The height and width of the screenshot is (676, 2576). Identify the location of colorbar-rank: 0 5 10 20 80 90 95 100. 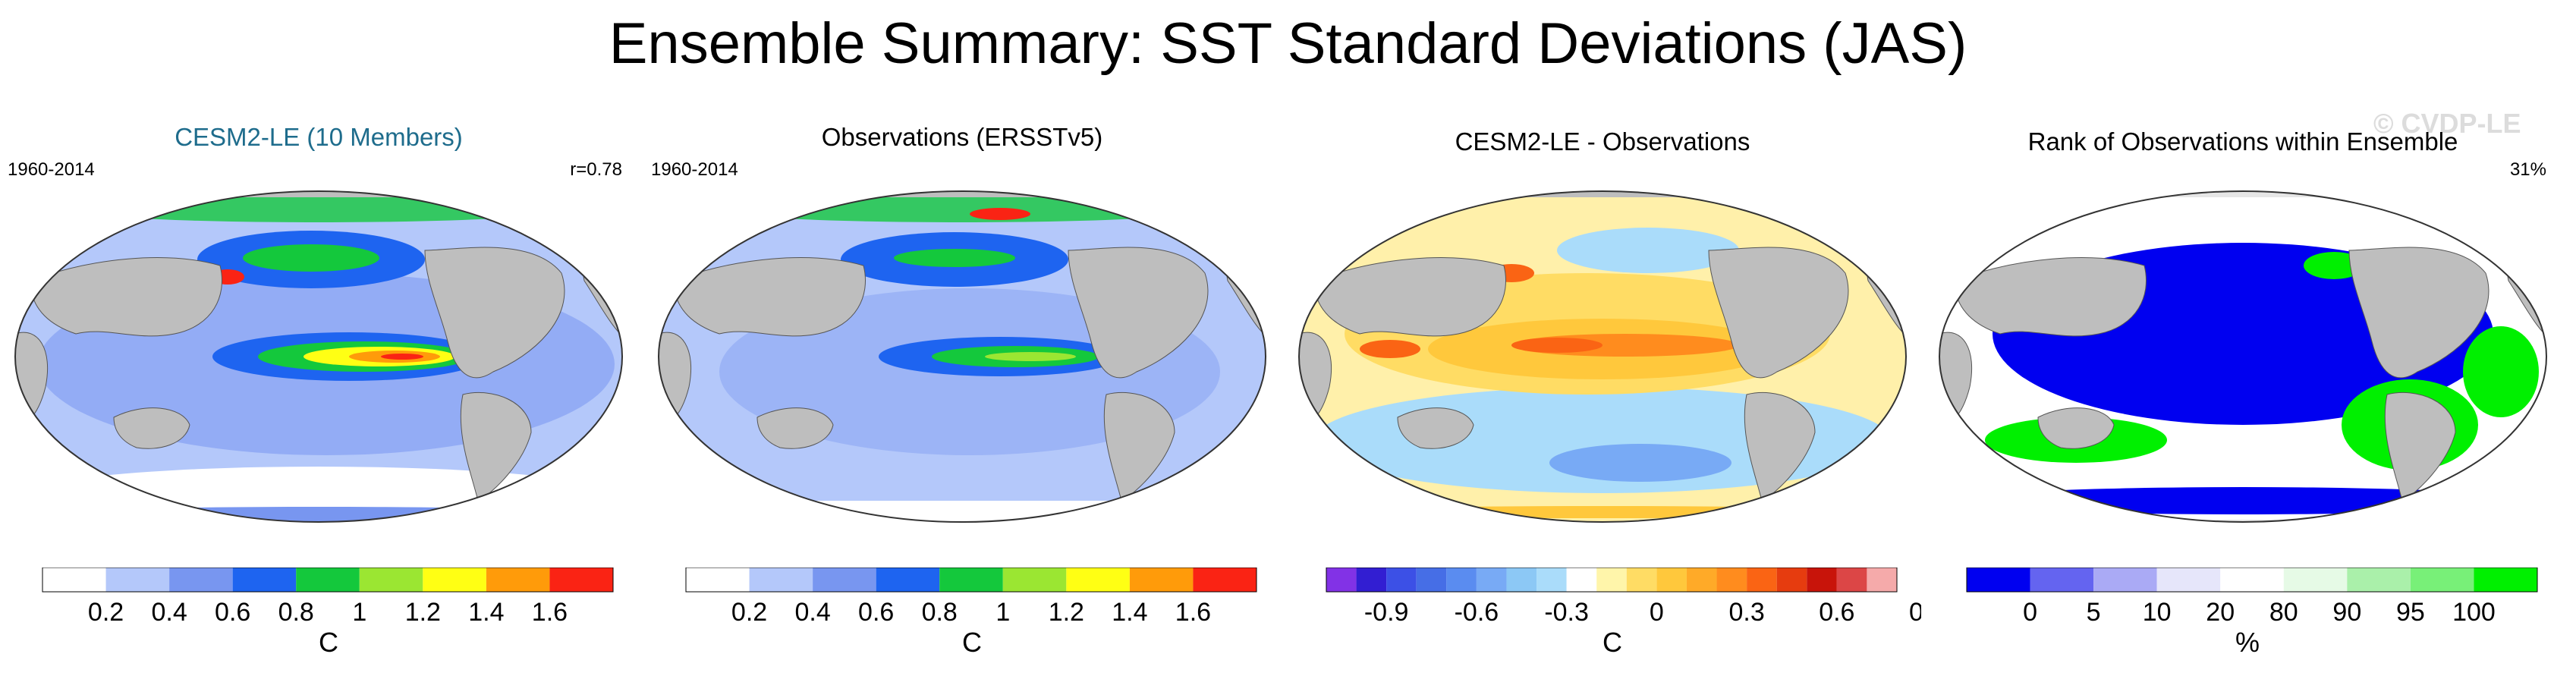
(2252, 597).